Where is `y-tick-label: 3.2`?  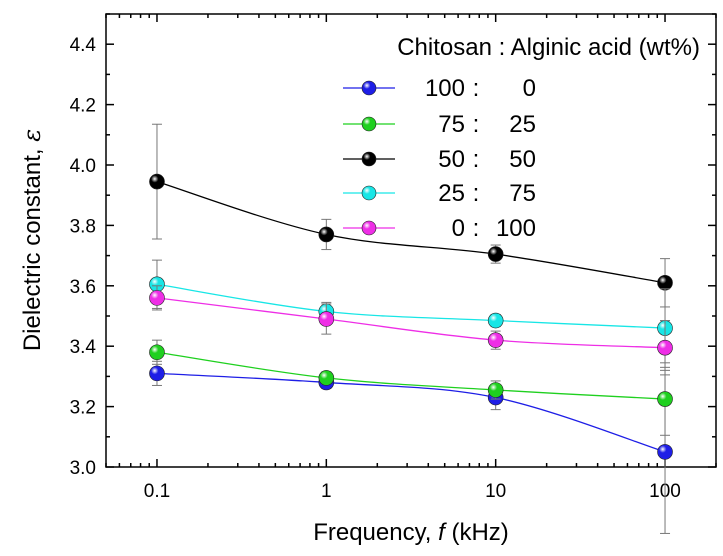
y-tick-label: 3.2 is located at coordinates (83, 408).